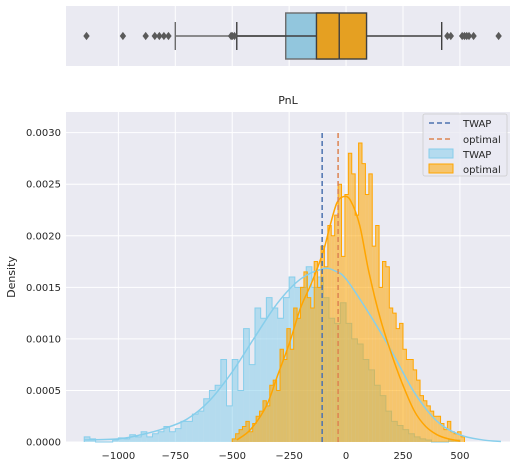 This screenshot has width=518, height=468. What do you see at coordinates (341, 36) in the screenshot?
I see `box-iqr` at bounding box center [341, 36].